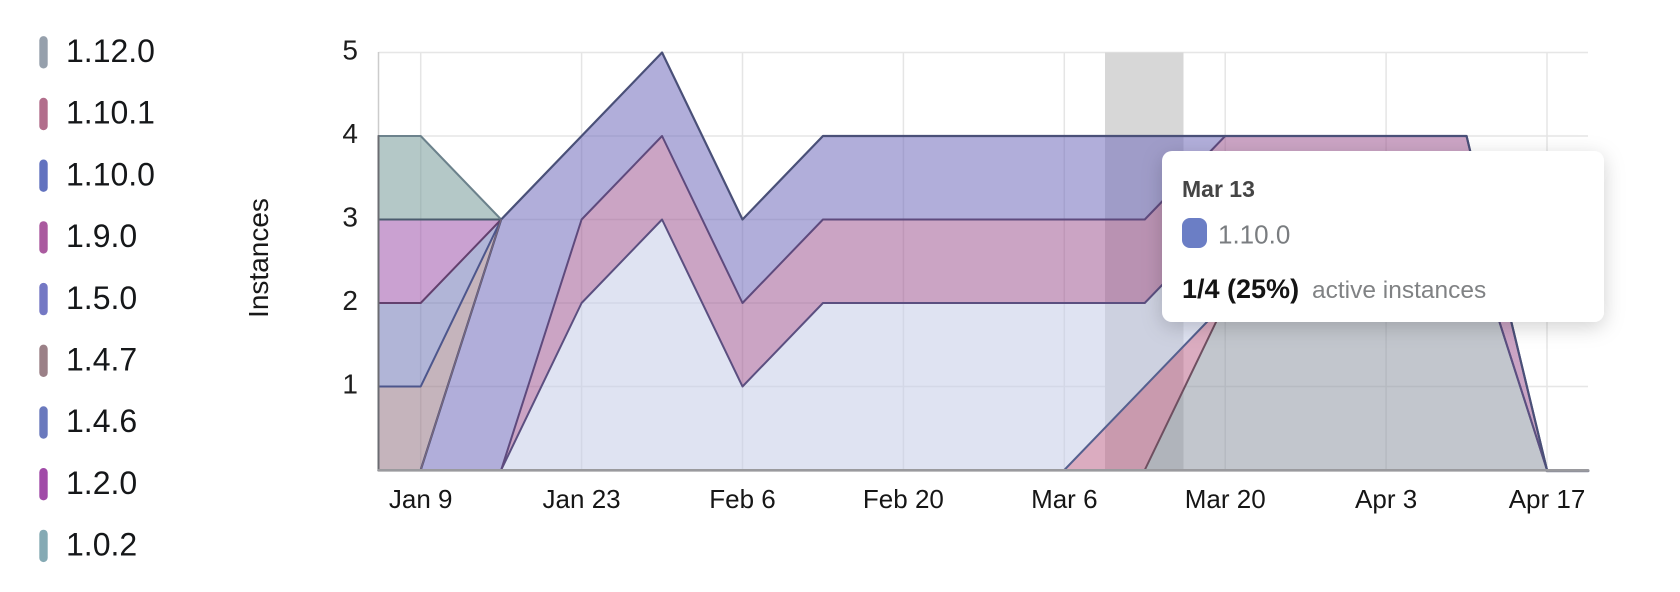 The image size is (1680, 592). I want to click on svg-text: Feb 20, so click(903, 499).